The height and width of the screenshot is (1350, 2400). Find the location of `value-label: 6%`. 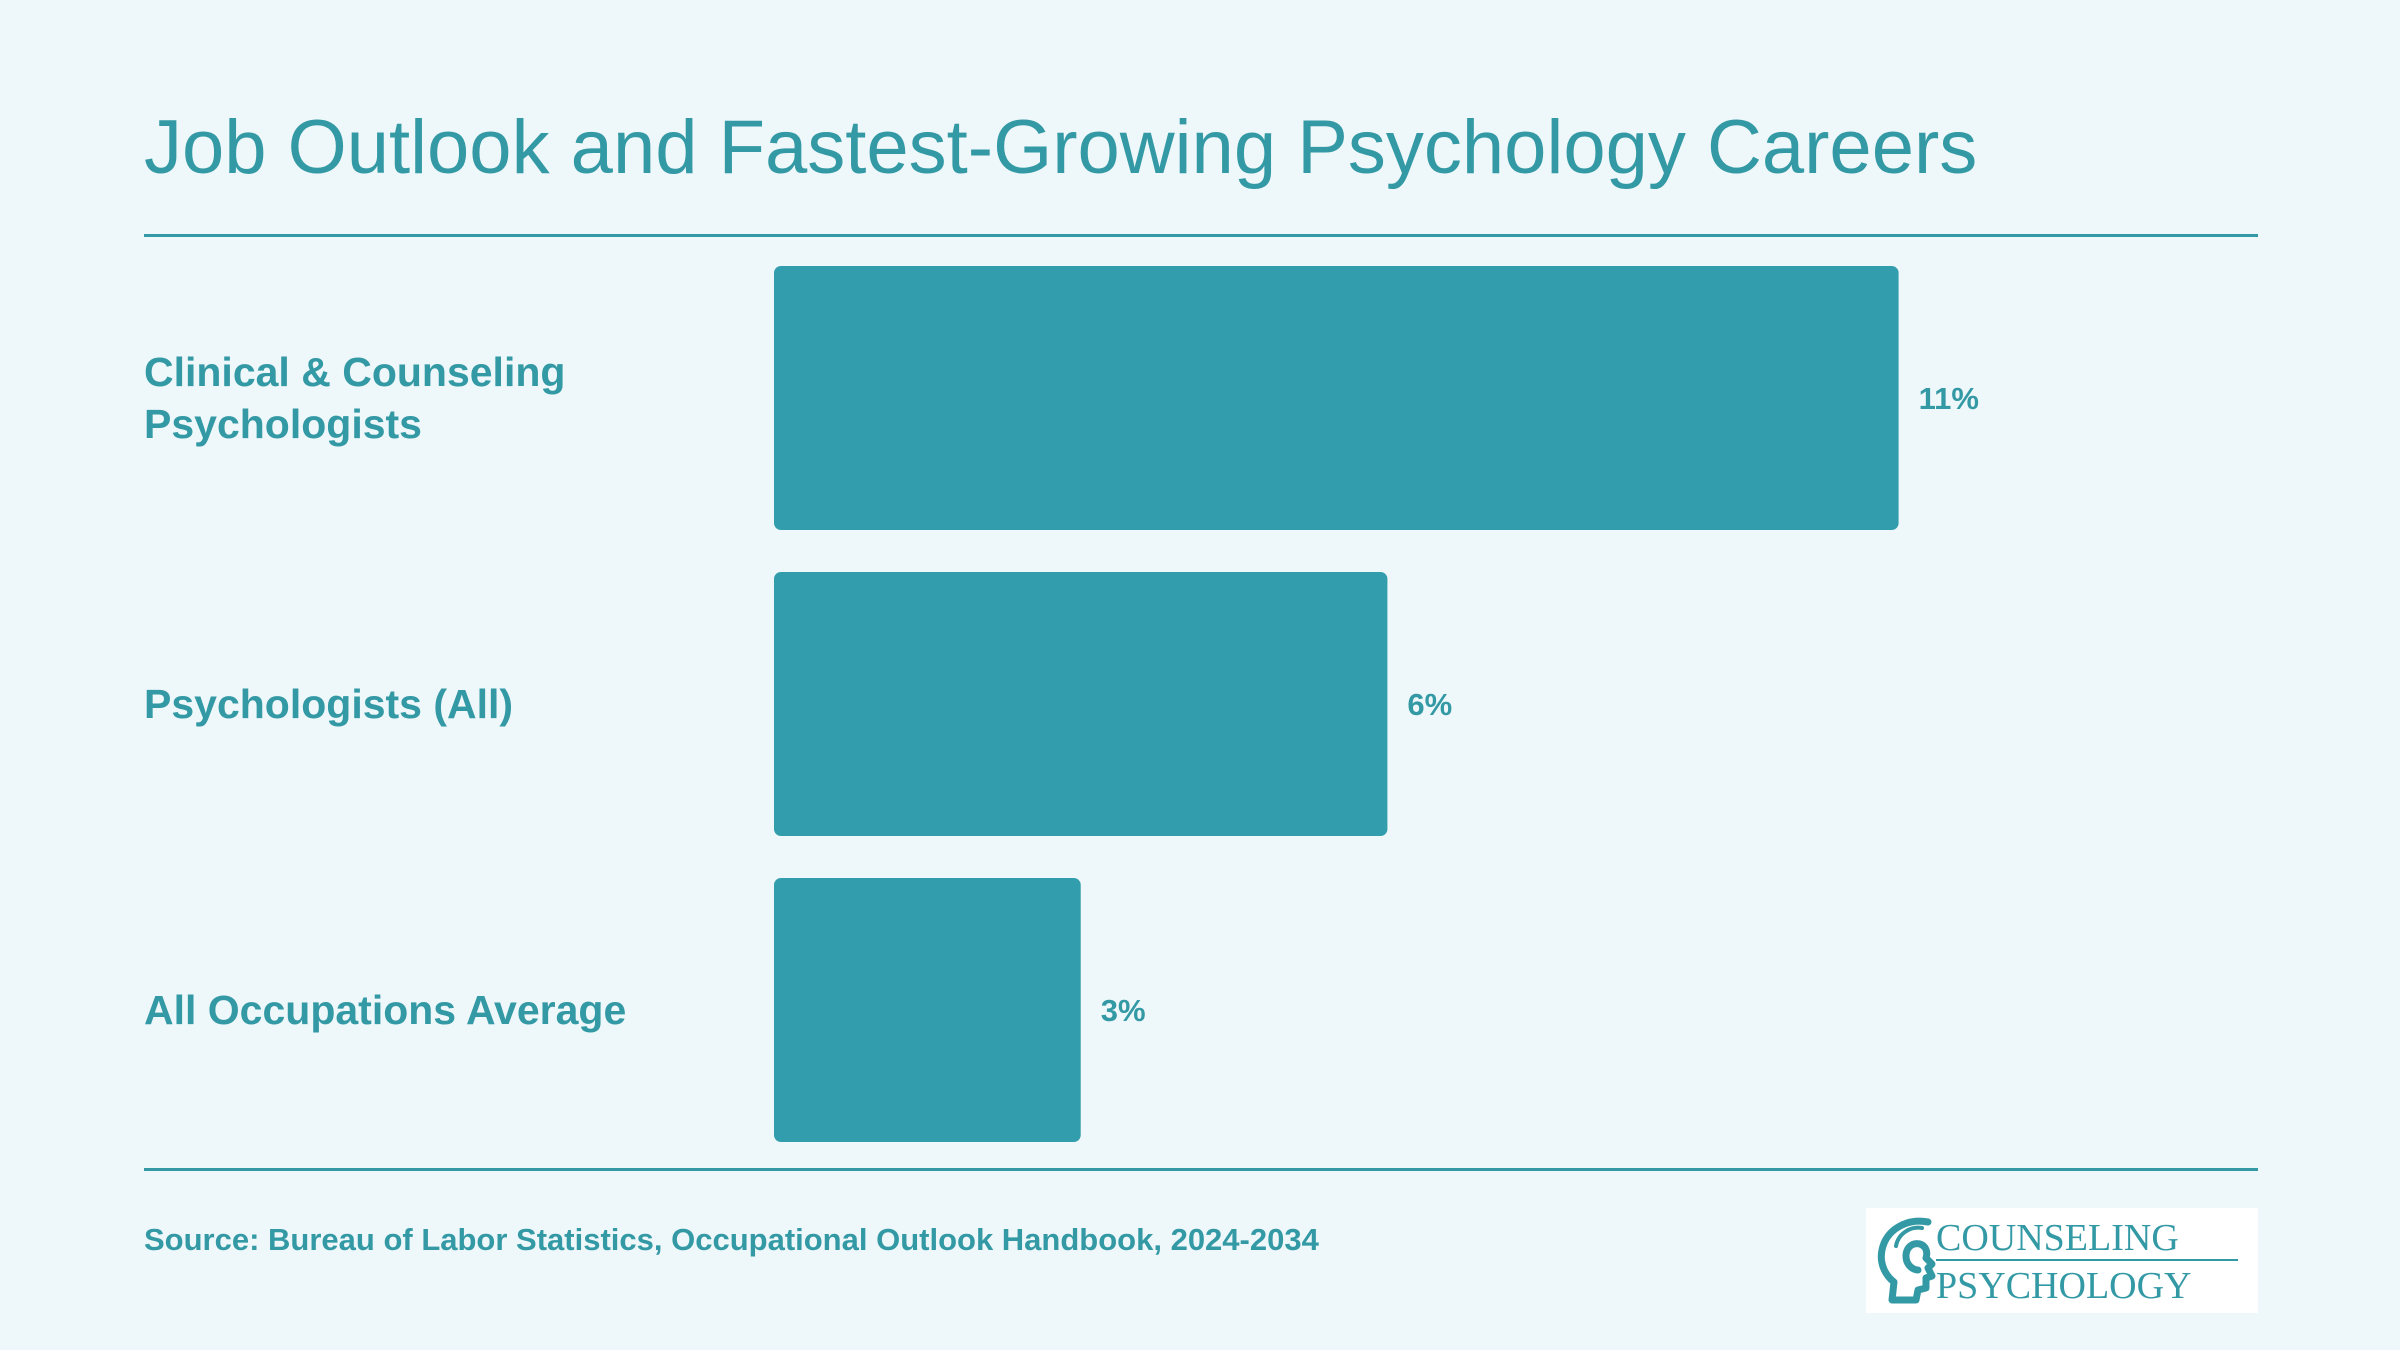

value-label: 6% is located at coordinates (1429, 704).